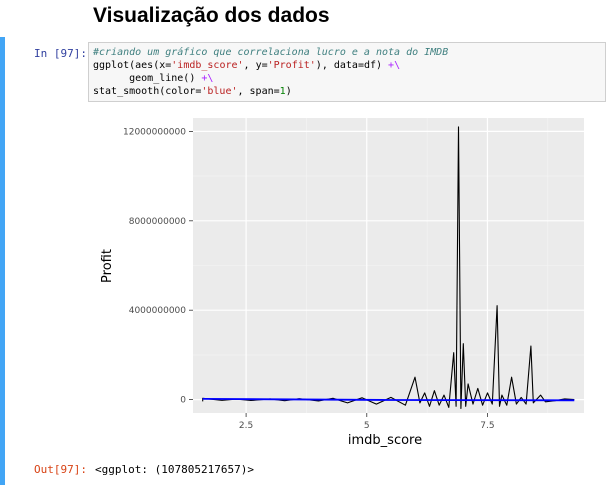  I want to click on code-number: 1, so click(282, 91).